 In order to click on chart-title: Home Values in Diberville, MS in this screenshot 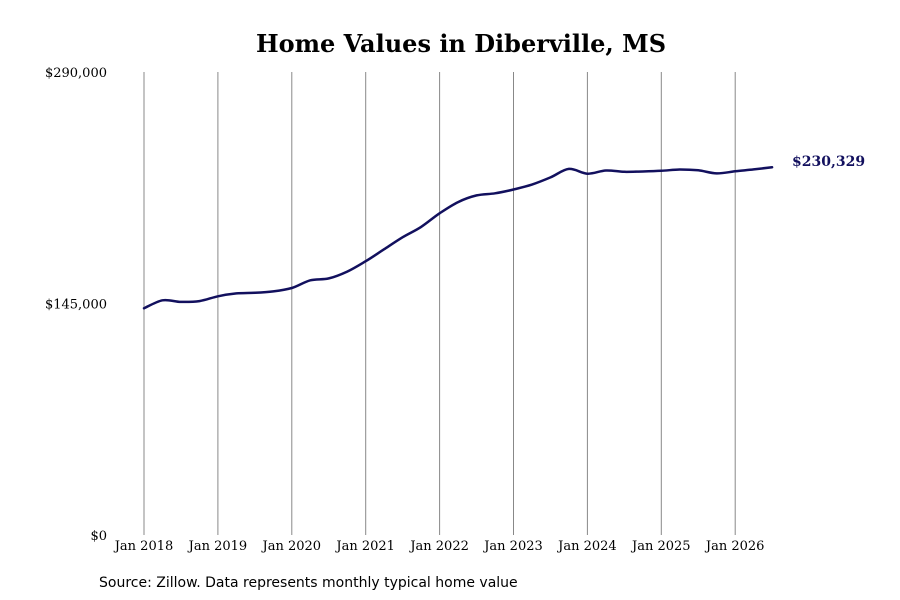, I will do `click(461, 43)`.